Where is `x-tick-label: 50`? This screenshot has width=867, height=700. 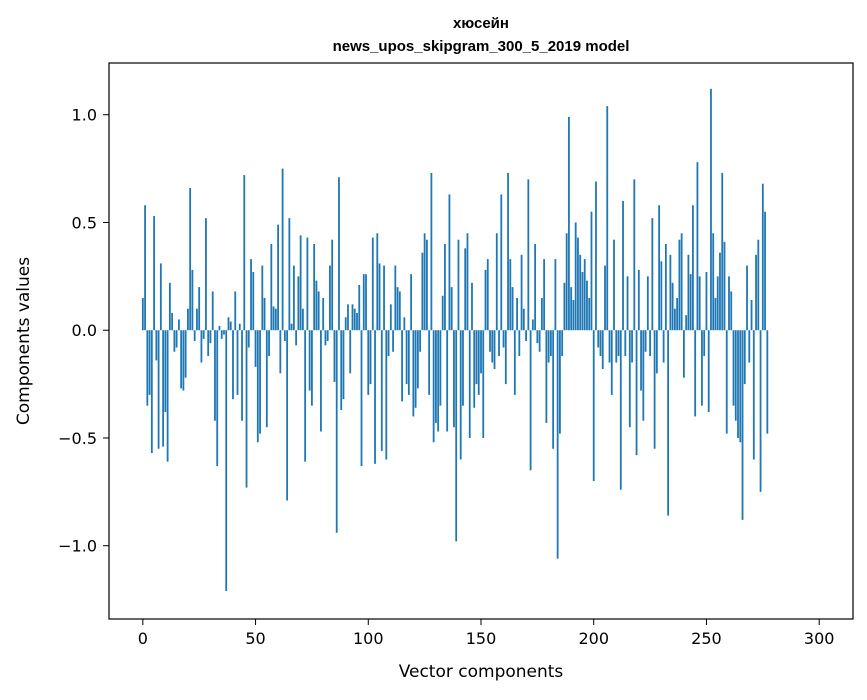 x-tick-label: 50 is located at coordinates (255, 638).